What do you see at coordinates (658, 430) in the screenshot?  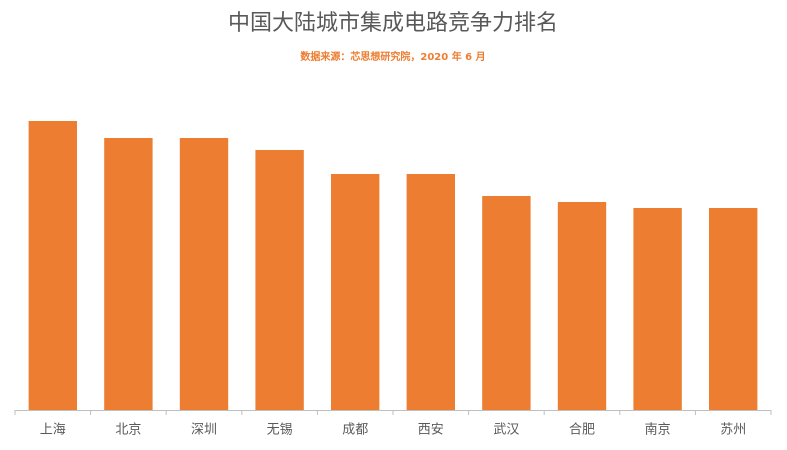 I see `x-tick-label: 南京` at bounding box center [658, 430].